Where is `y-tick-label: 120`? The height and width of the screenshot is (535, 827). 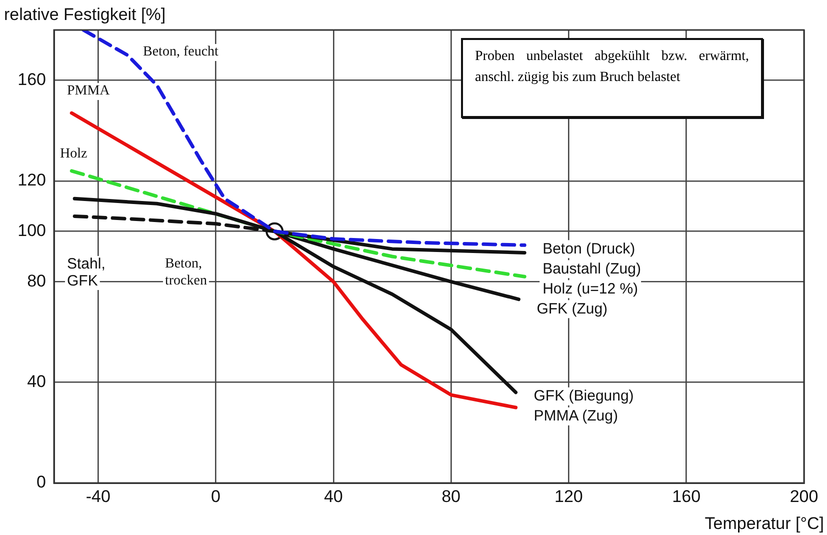 y-tick-label: 120 is located at coordinates (32, 180).